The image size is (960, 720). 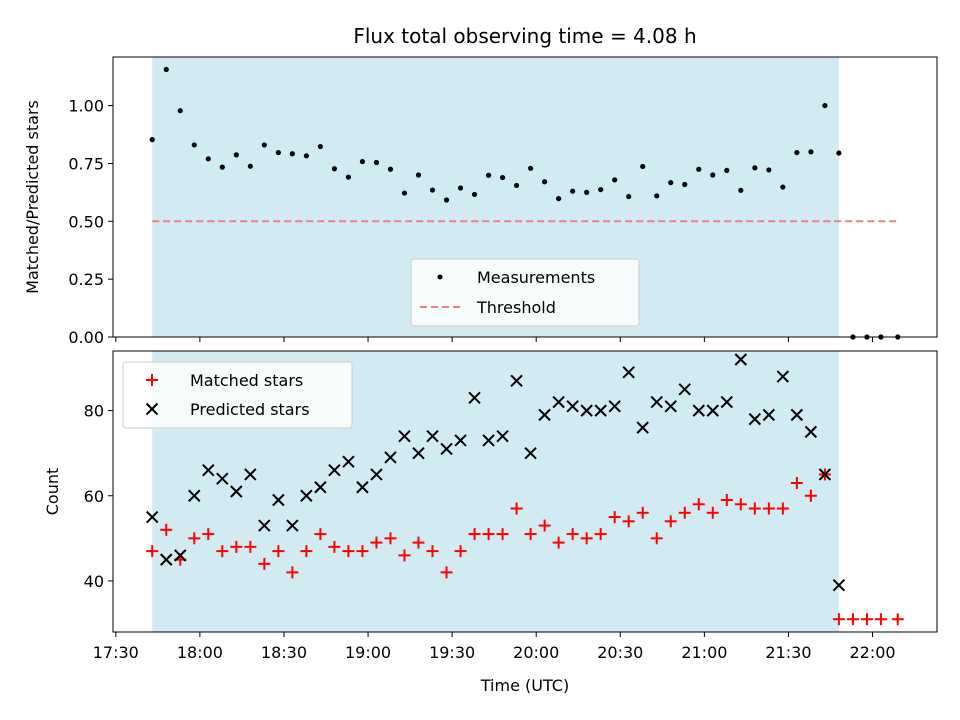 I want to click on legend-cross-glyph, so click(x=152, y=409).